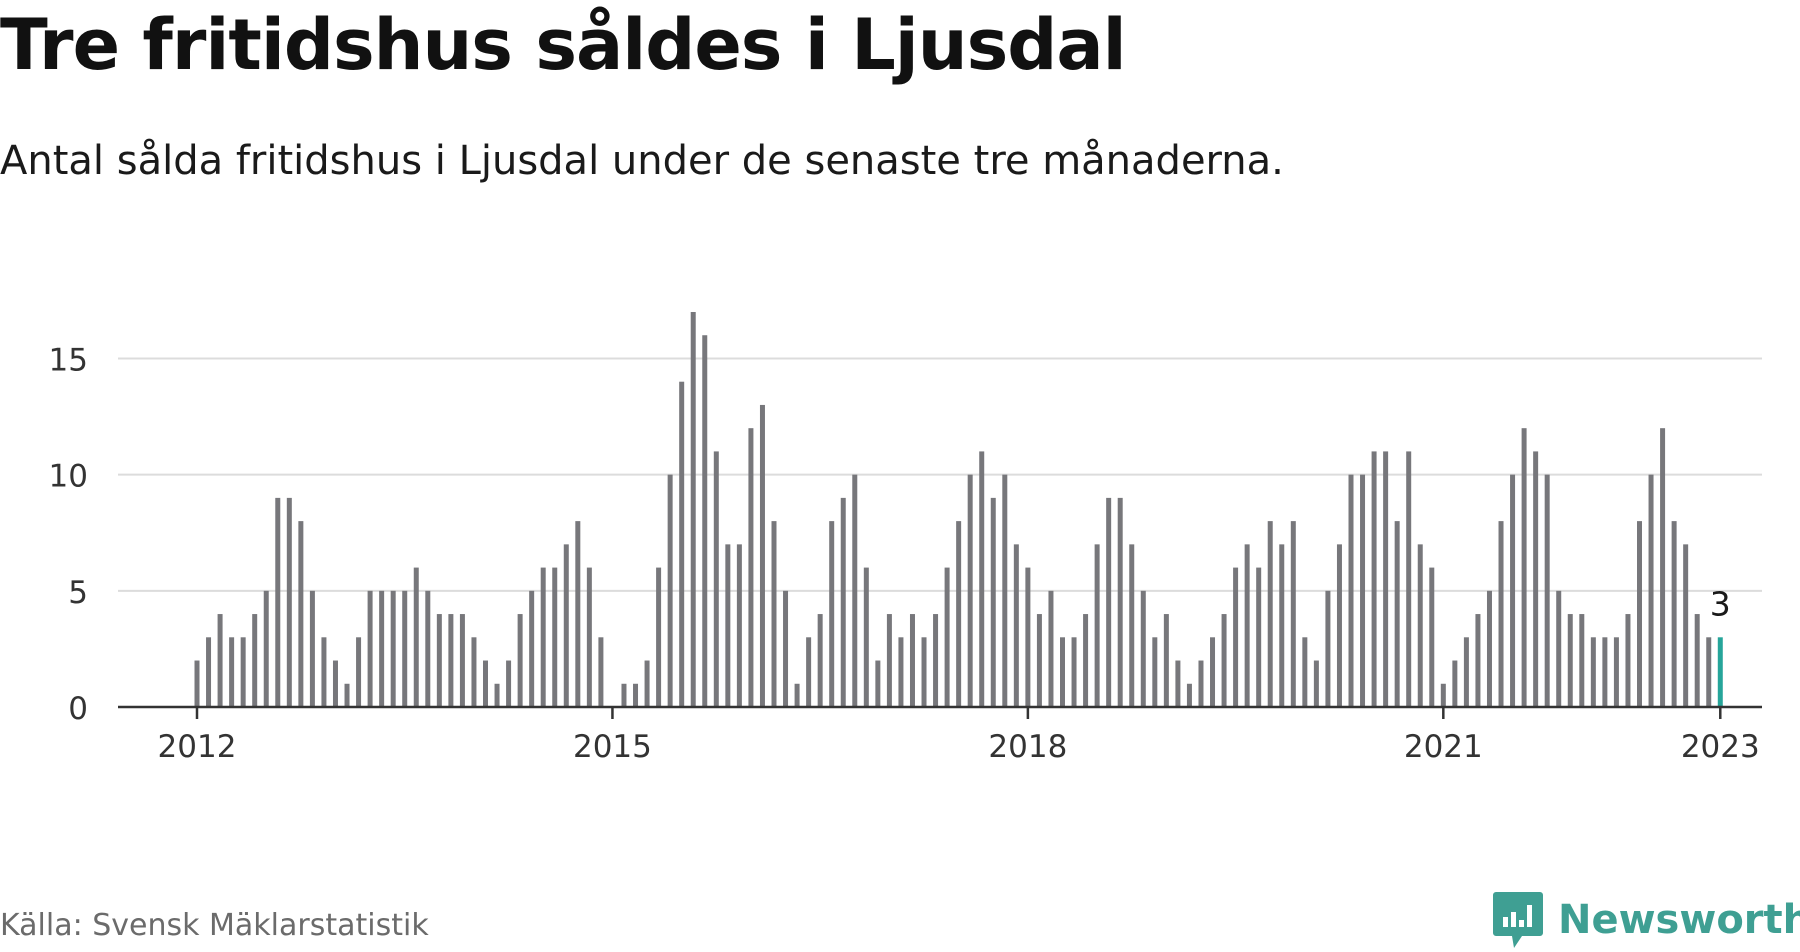 The image size is (1800, 952). What do you see at coordinates (68, 360) in the screenshot?
I see `y-tick-label: 15` at bounding box center [68, 360].